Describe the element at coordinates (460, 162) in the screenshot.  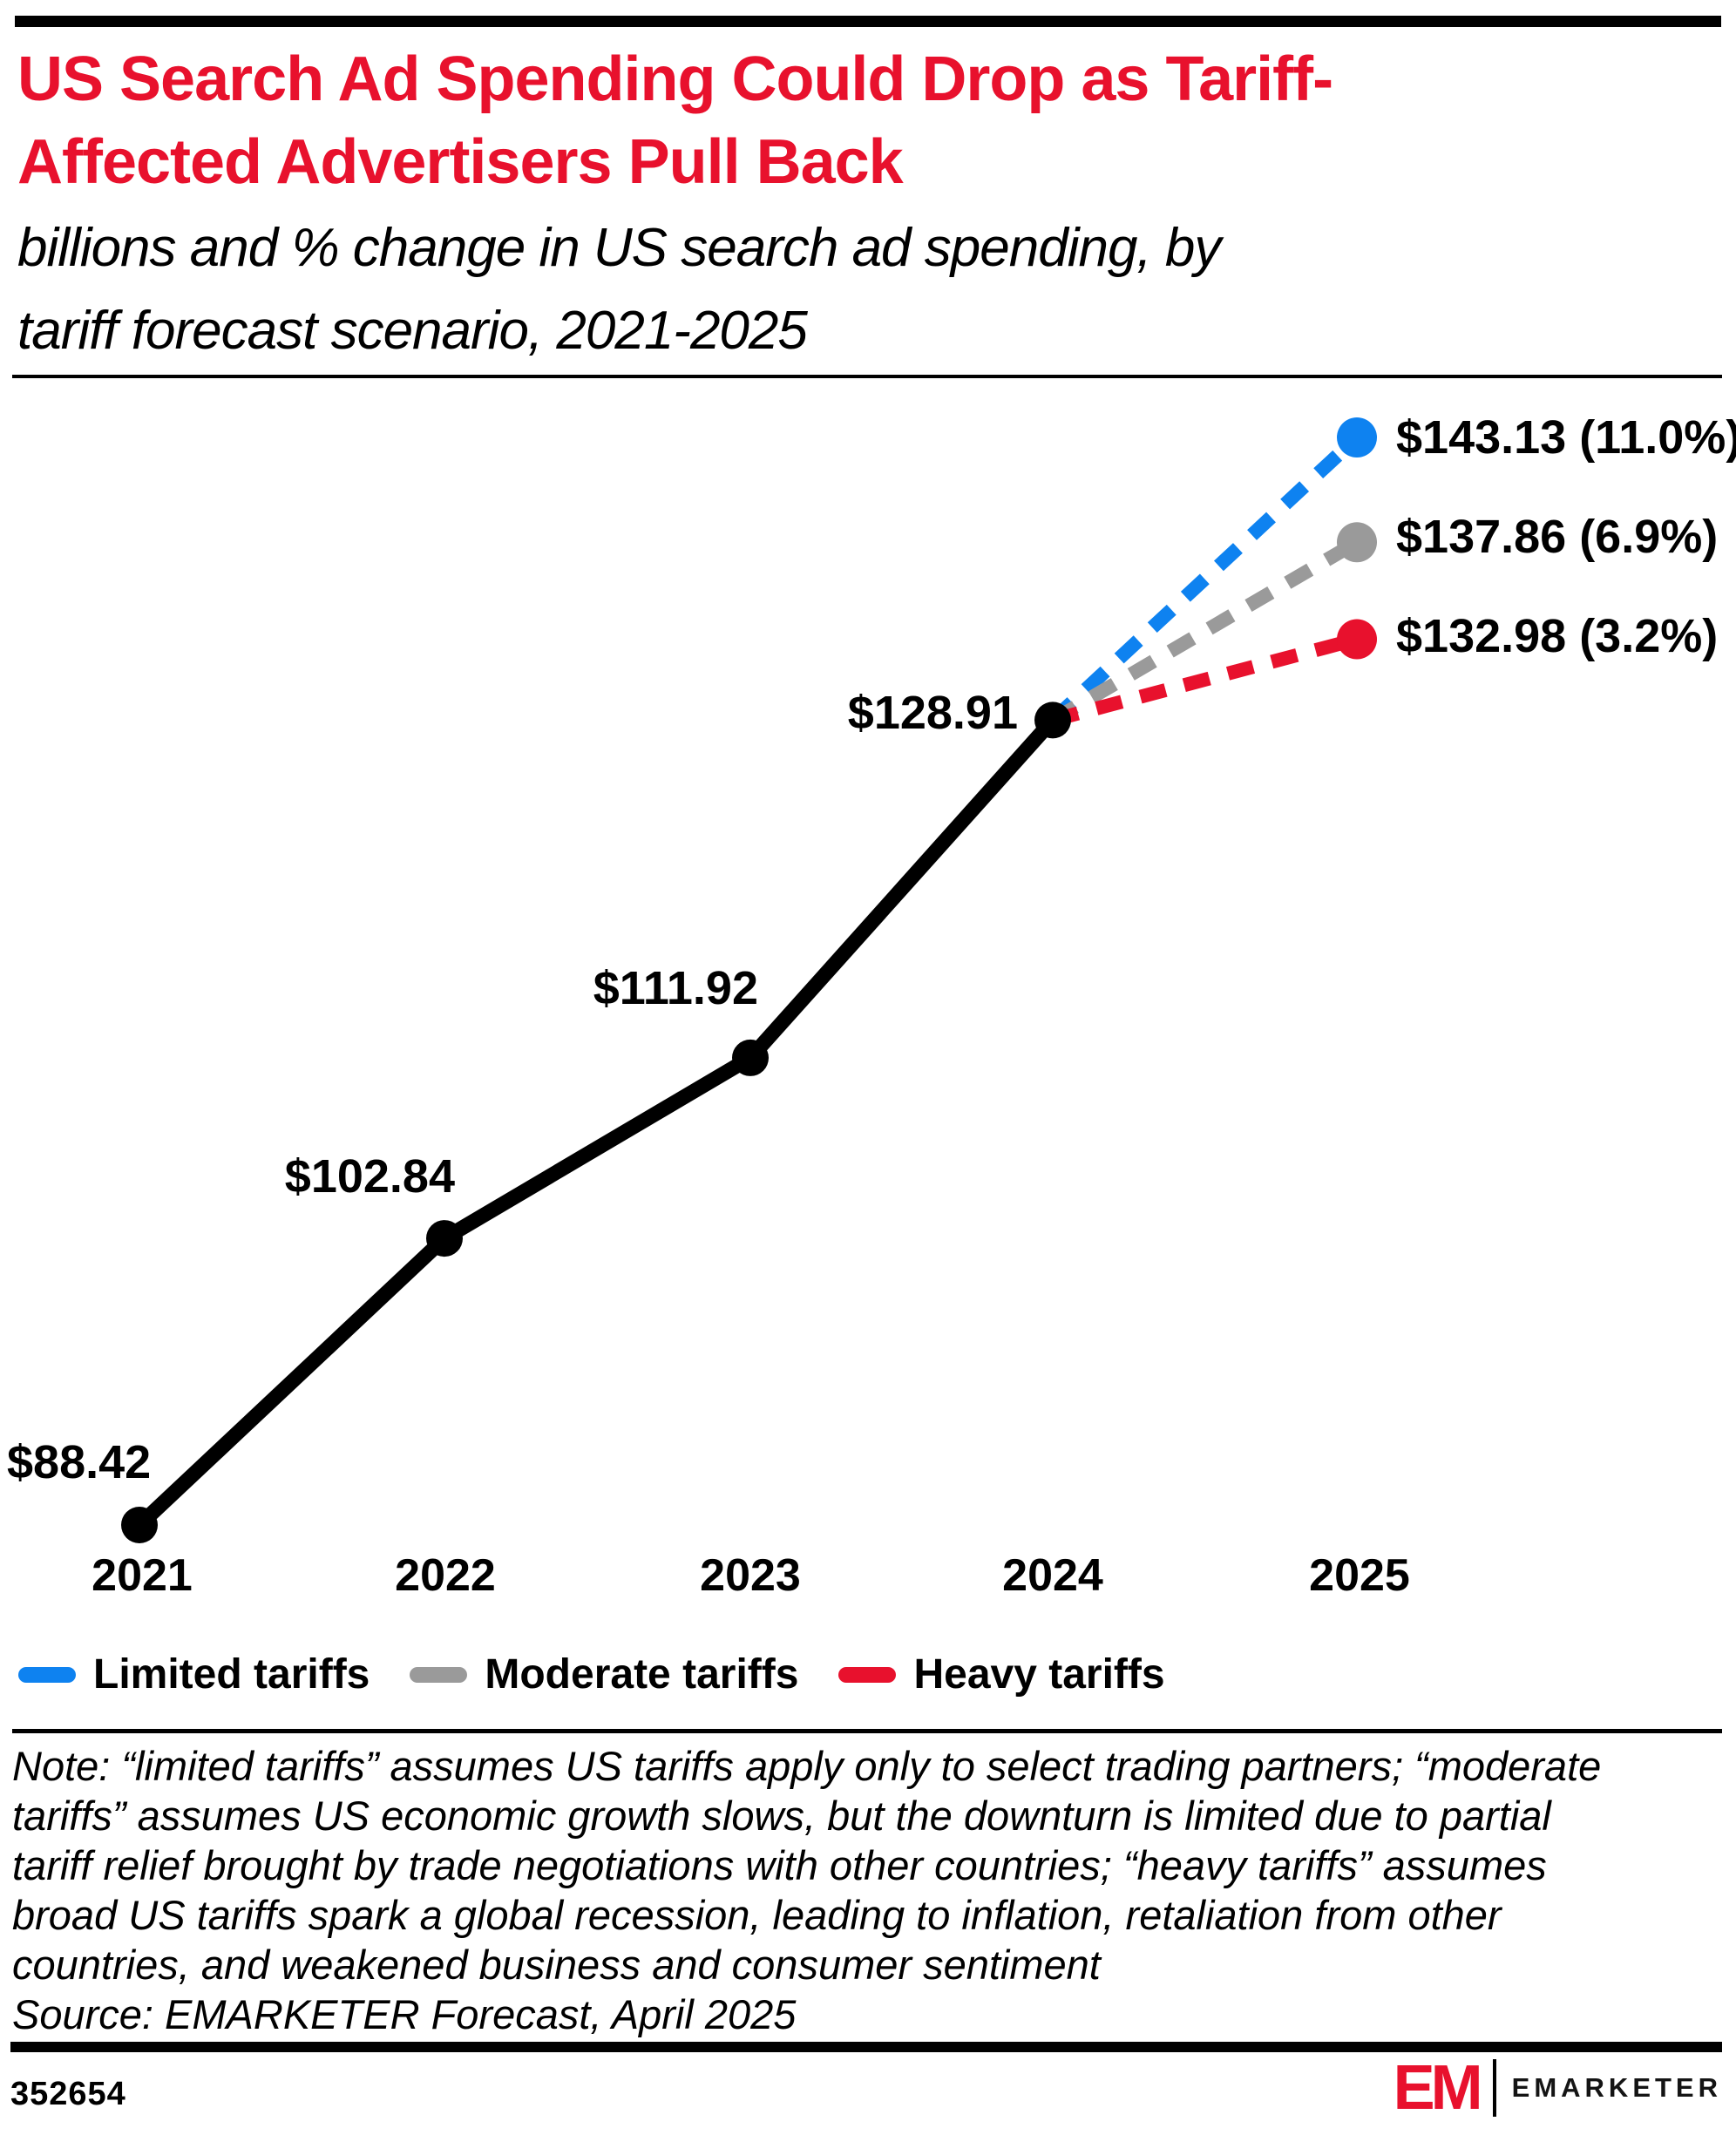
I see `chart-title-line2: Affected Advertisers Pull Back` at that location.